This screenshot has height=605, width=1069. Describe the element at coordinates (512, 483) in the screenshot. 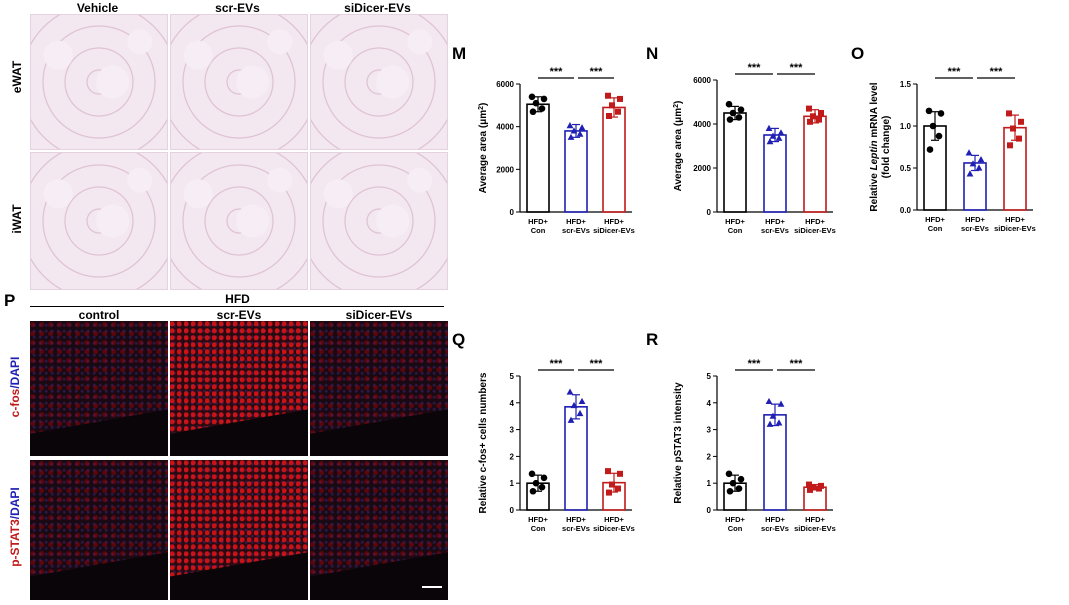

I see `y-tick-label: 1` at that location.